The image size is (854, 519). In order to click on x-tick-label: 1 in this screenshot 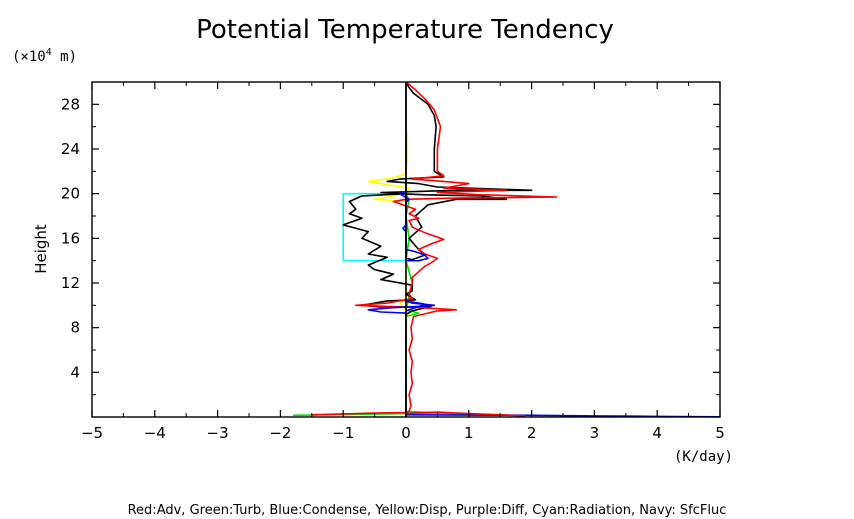, I will do `click(469, 433)`.